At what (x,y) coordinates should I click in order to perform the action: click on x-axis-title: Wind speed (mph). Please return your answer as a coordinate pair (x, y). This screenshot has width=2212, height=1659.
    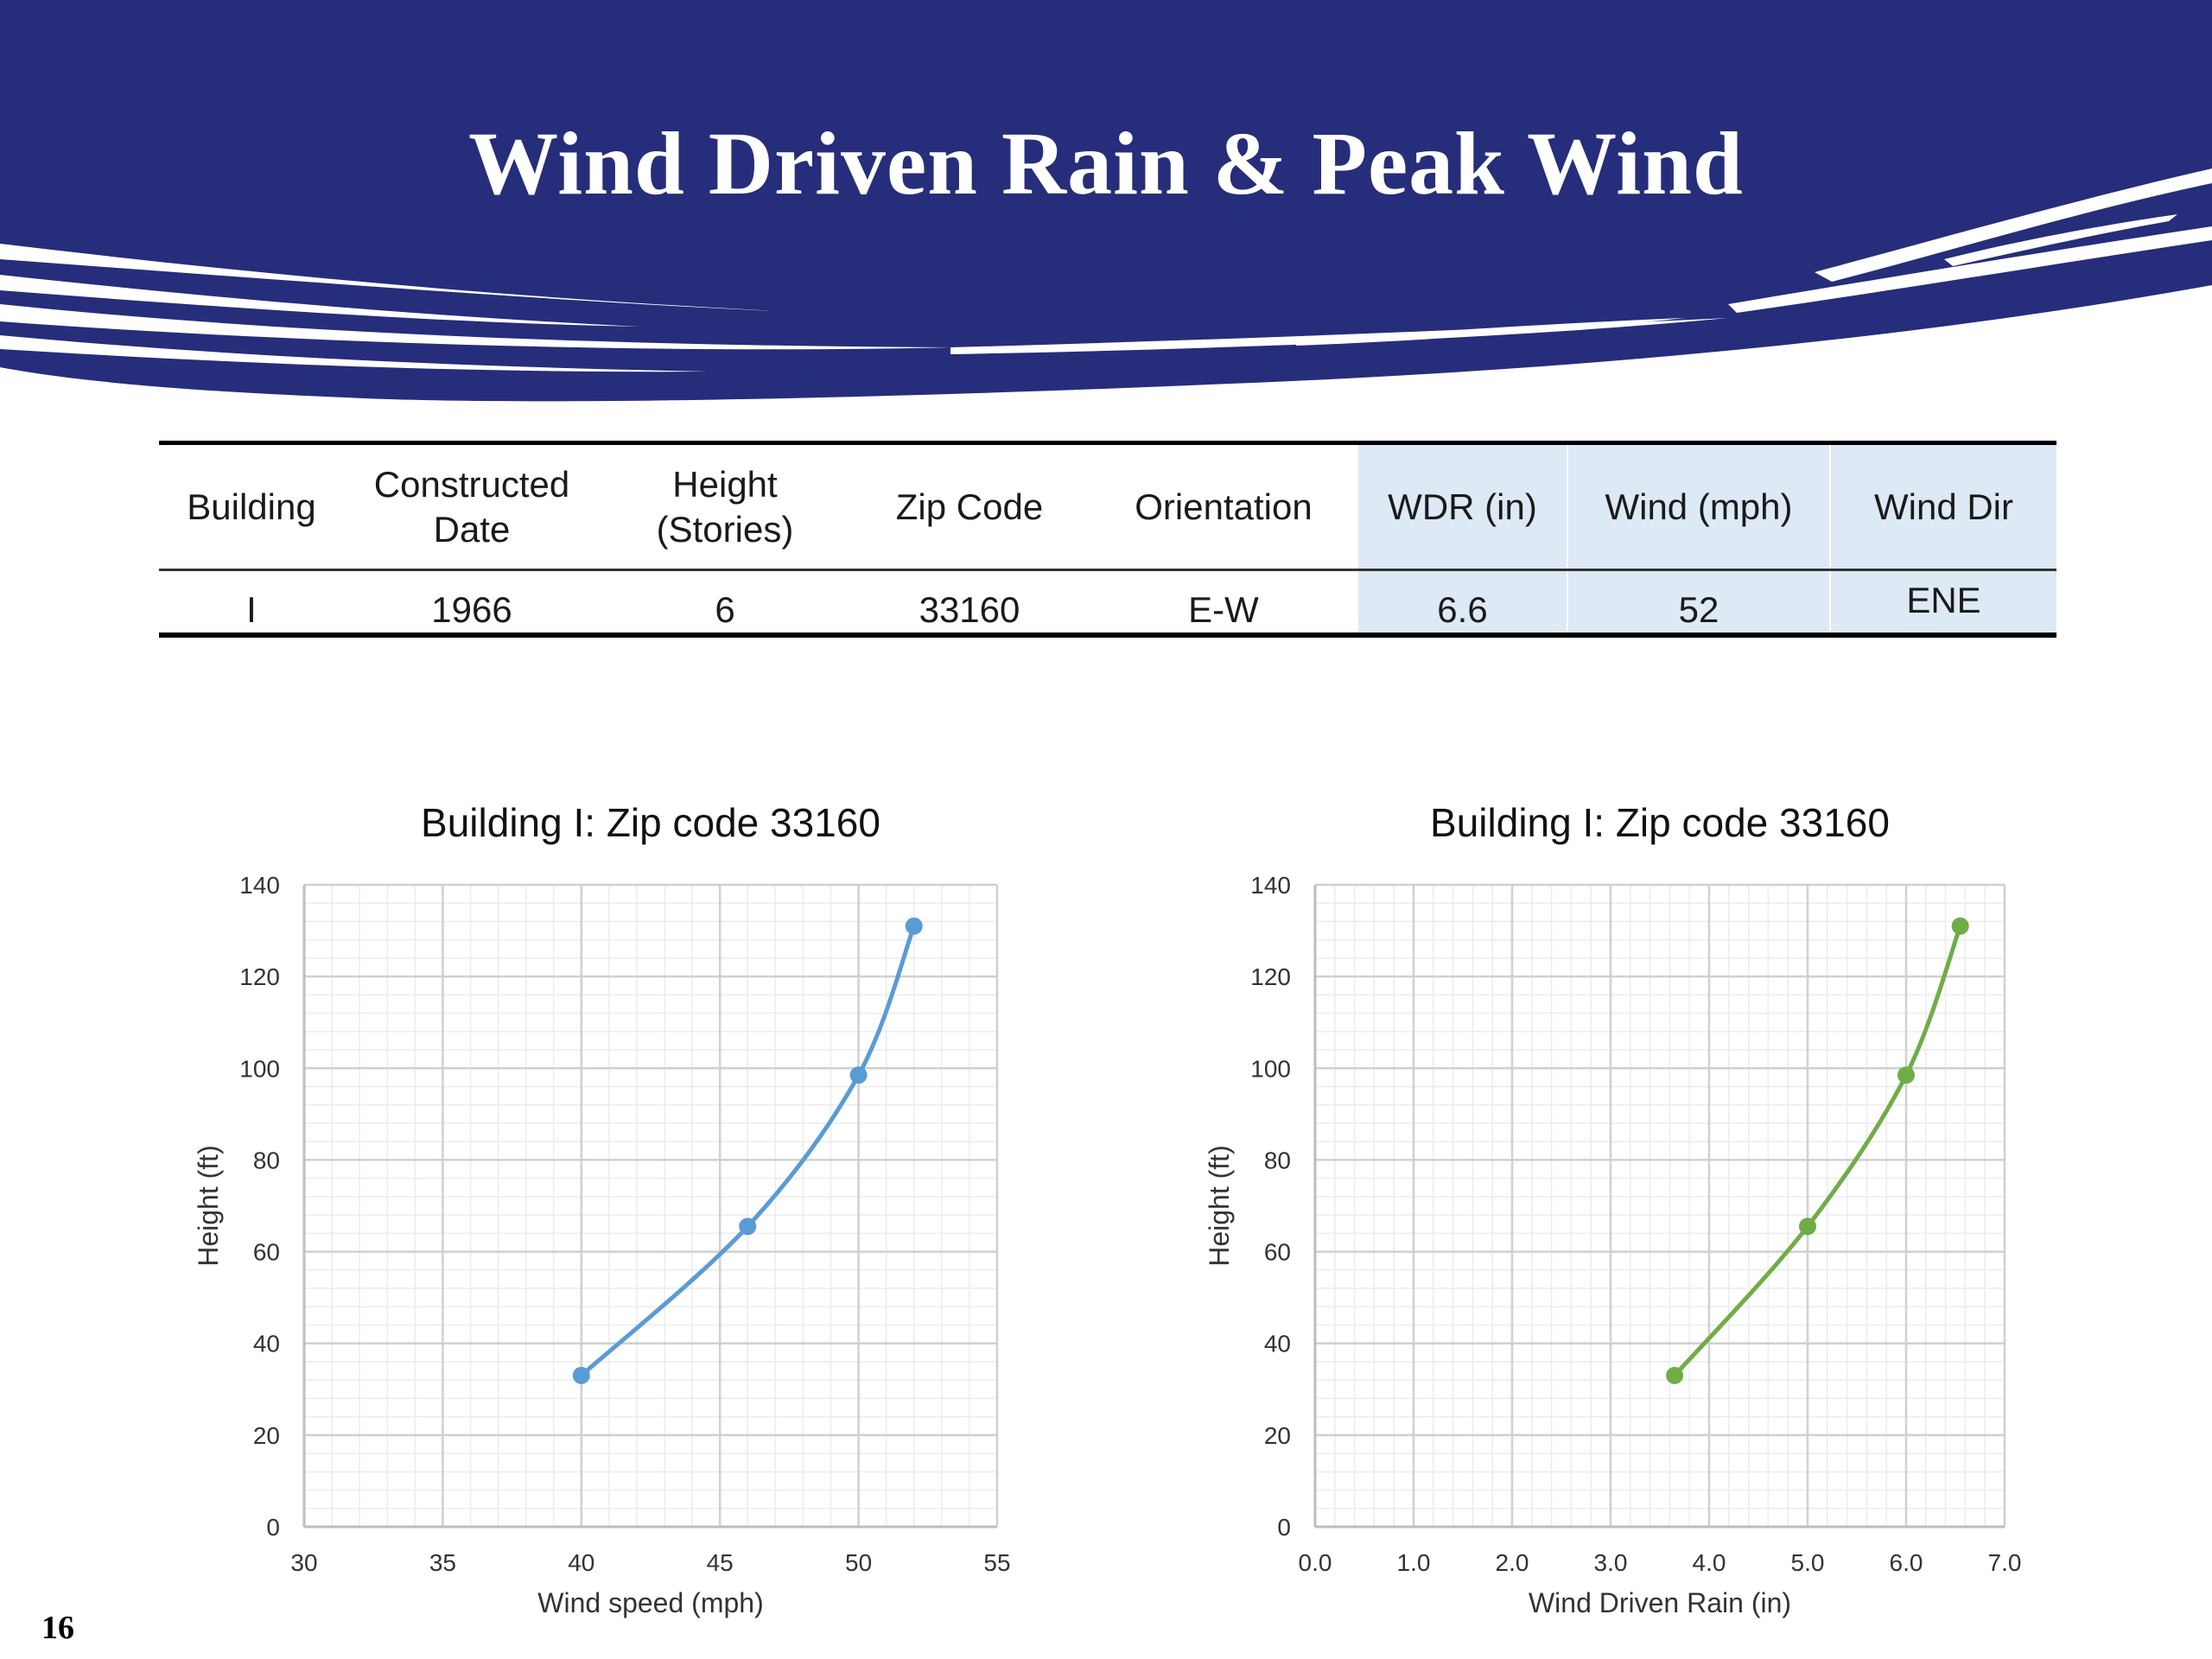
    Looking at the image, I should click on (650, 1602).